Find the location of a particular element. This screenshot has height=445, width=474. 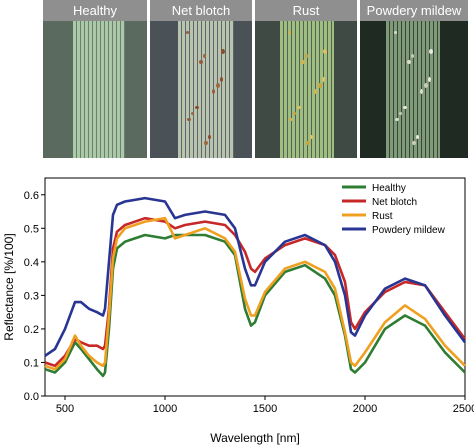

panel-label-healthy: Healthy is located at coordinates (95, 10).